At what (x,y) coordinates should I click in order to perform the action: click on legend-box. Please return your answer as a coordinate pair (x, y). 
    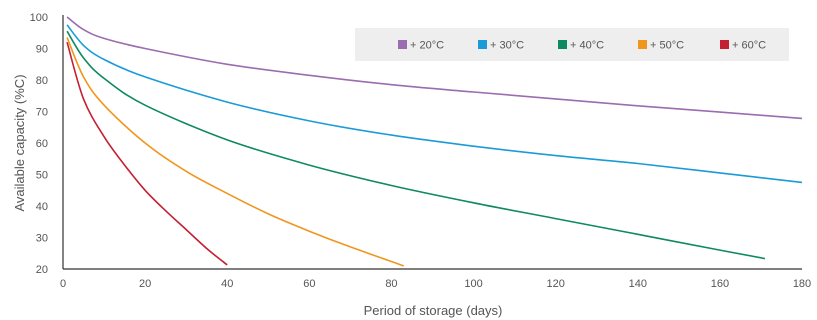
    Looking at the image, I should click on (572, 44).